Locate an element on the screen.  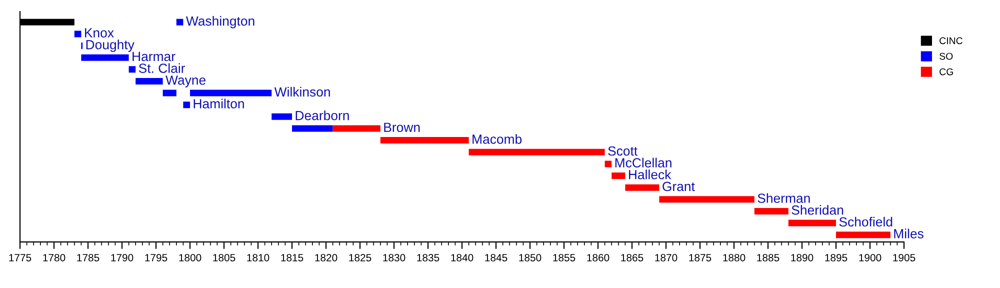
y-tick-label: Dearborn is located at coordinates (322, 115).